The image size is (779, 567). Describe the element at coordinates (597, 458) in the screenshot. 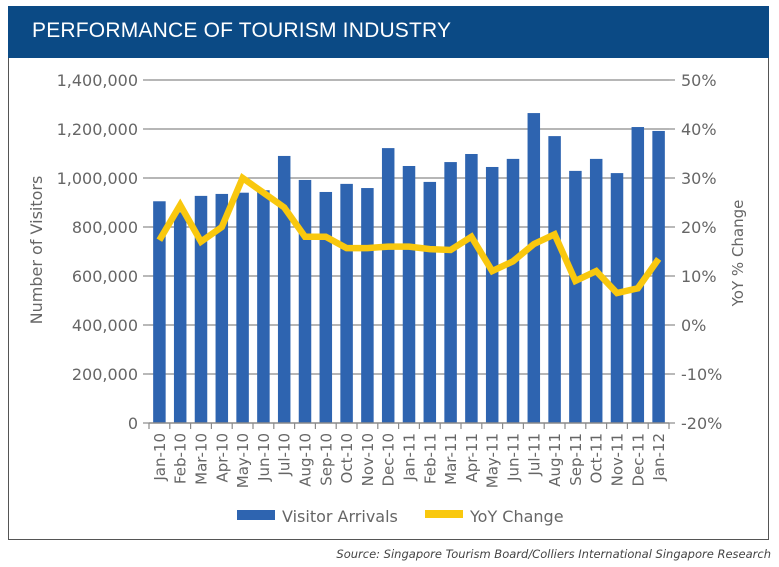

I see `x-tick-label: Oct-11` at that location.